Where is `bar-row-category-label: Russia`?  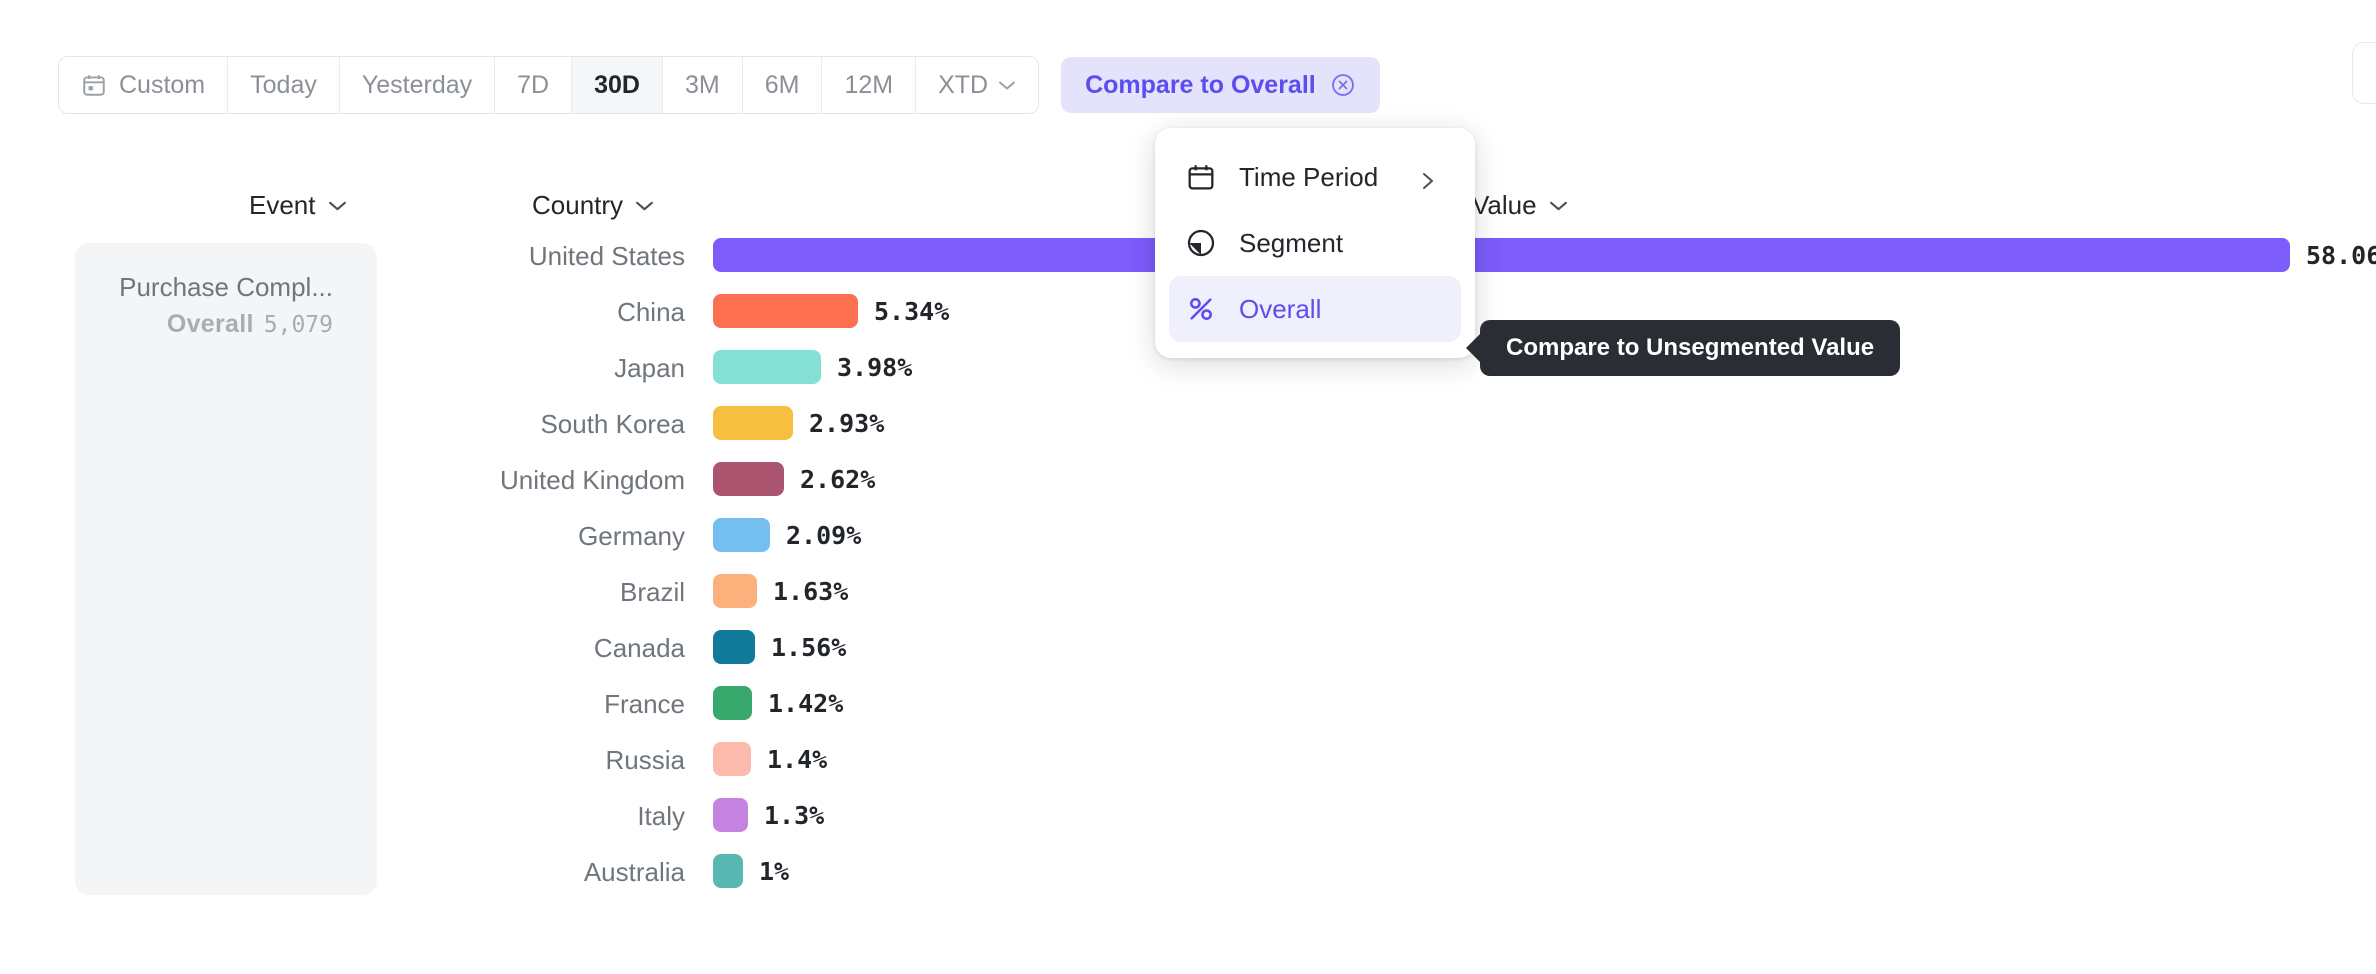 bar-row-category-label: Russia is located at coordinates (645, 760).